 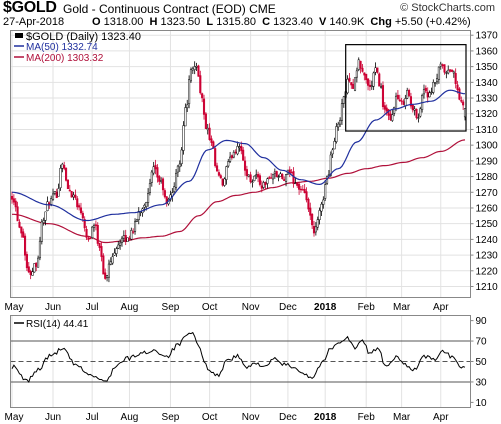 What do you see at coordinates (487, 130) in the screenshot?
I see `price-y-tick-label: 1310` at bounding box center [487, 130].